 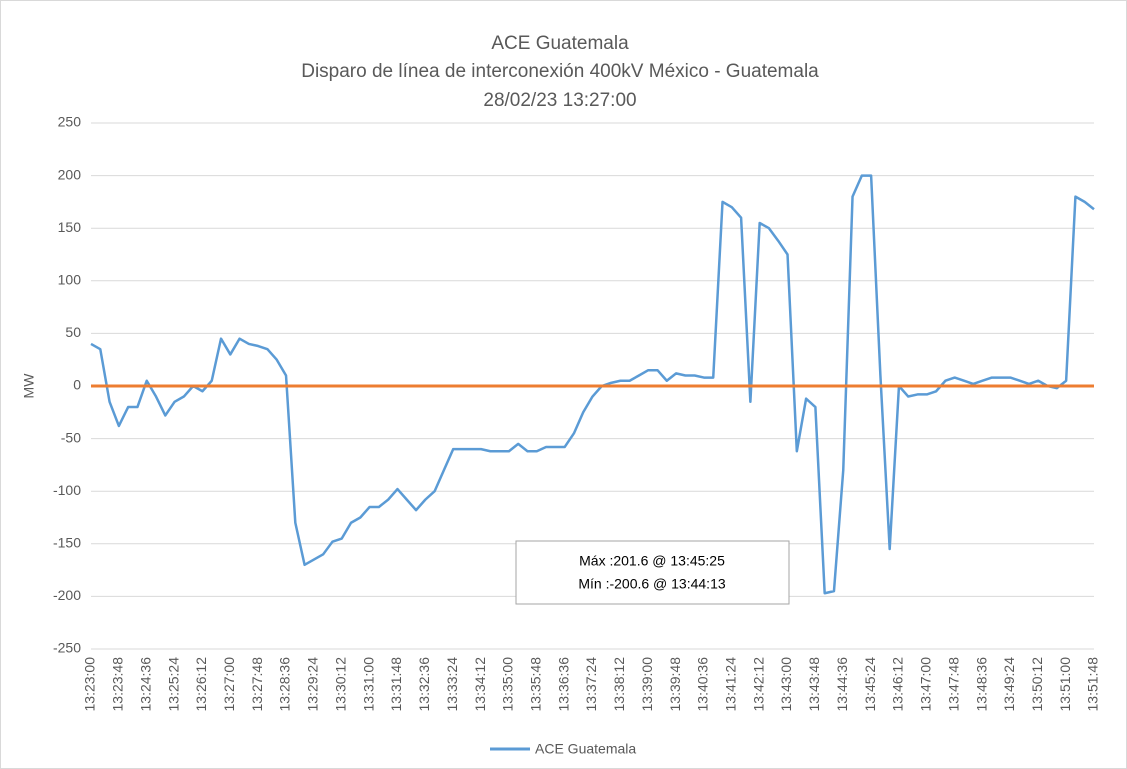 I want to click on annotation-text: Máx :201.6 @ 13:45:25, so click(x=652, y=561).